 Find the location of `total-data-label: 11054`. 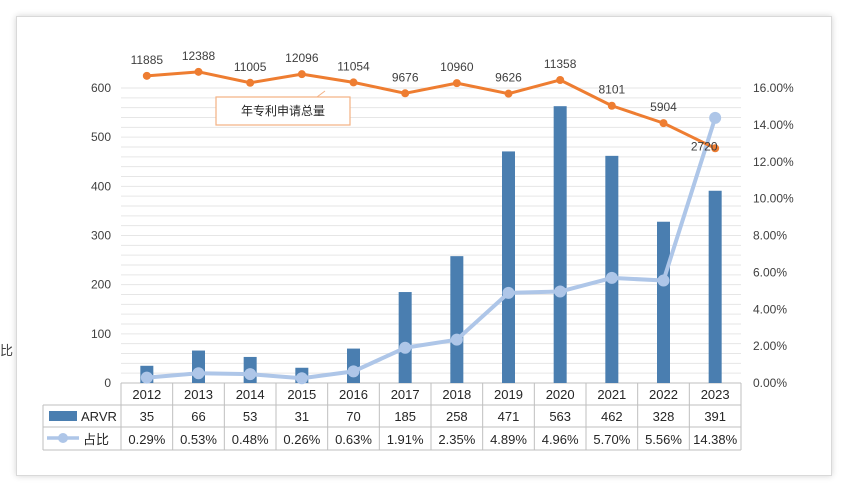

total-data-label: 11054 is located at coordinates (353, 66).